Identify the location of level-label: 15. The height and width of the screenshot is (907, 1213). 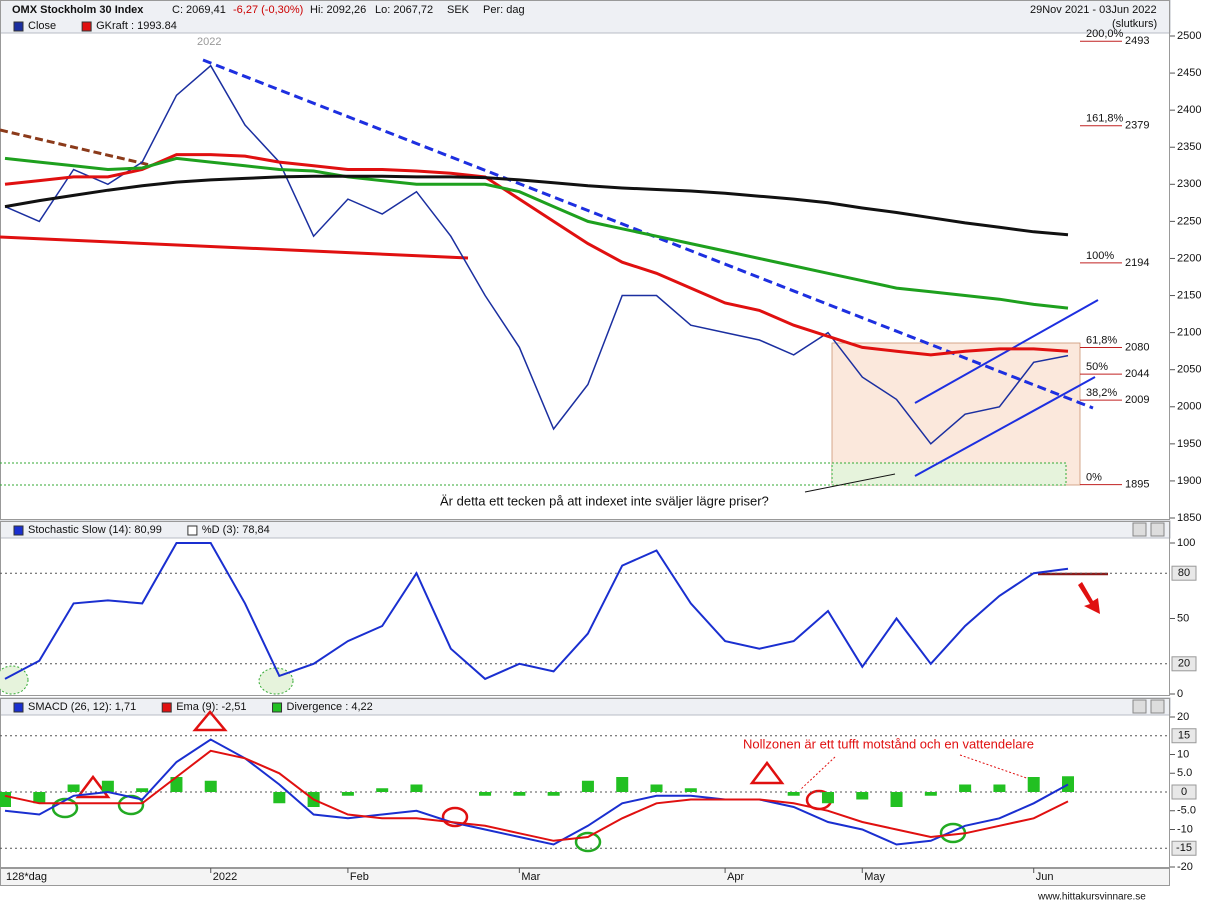
(1184, 736).